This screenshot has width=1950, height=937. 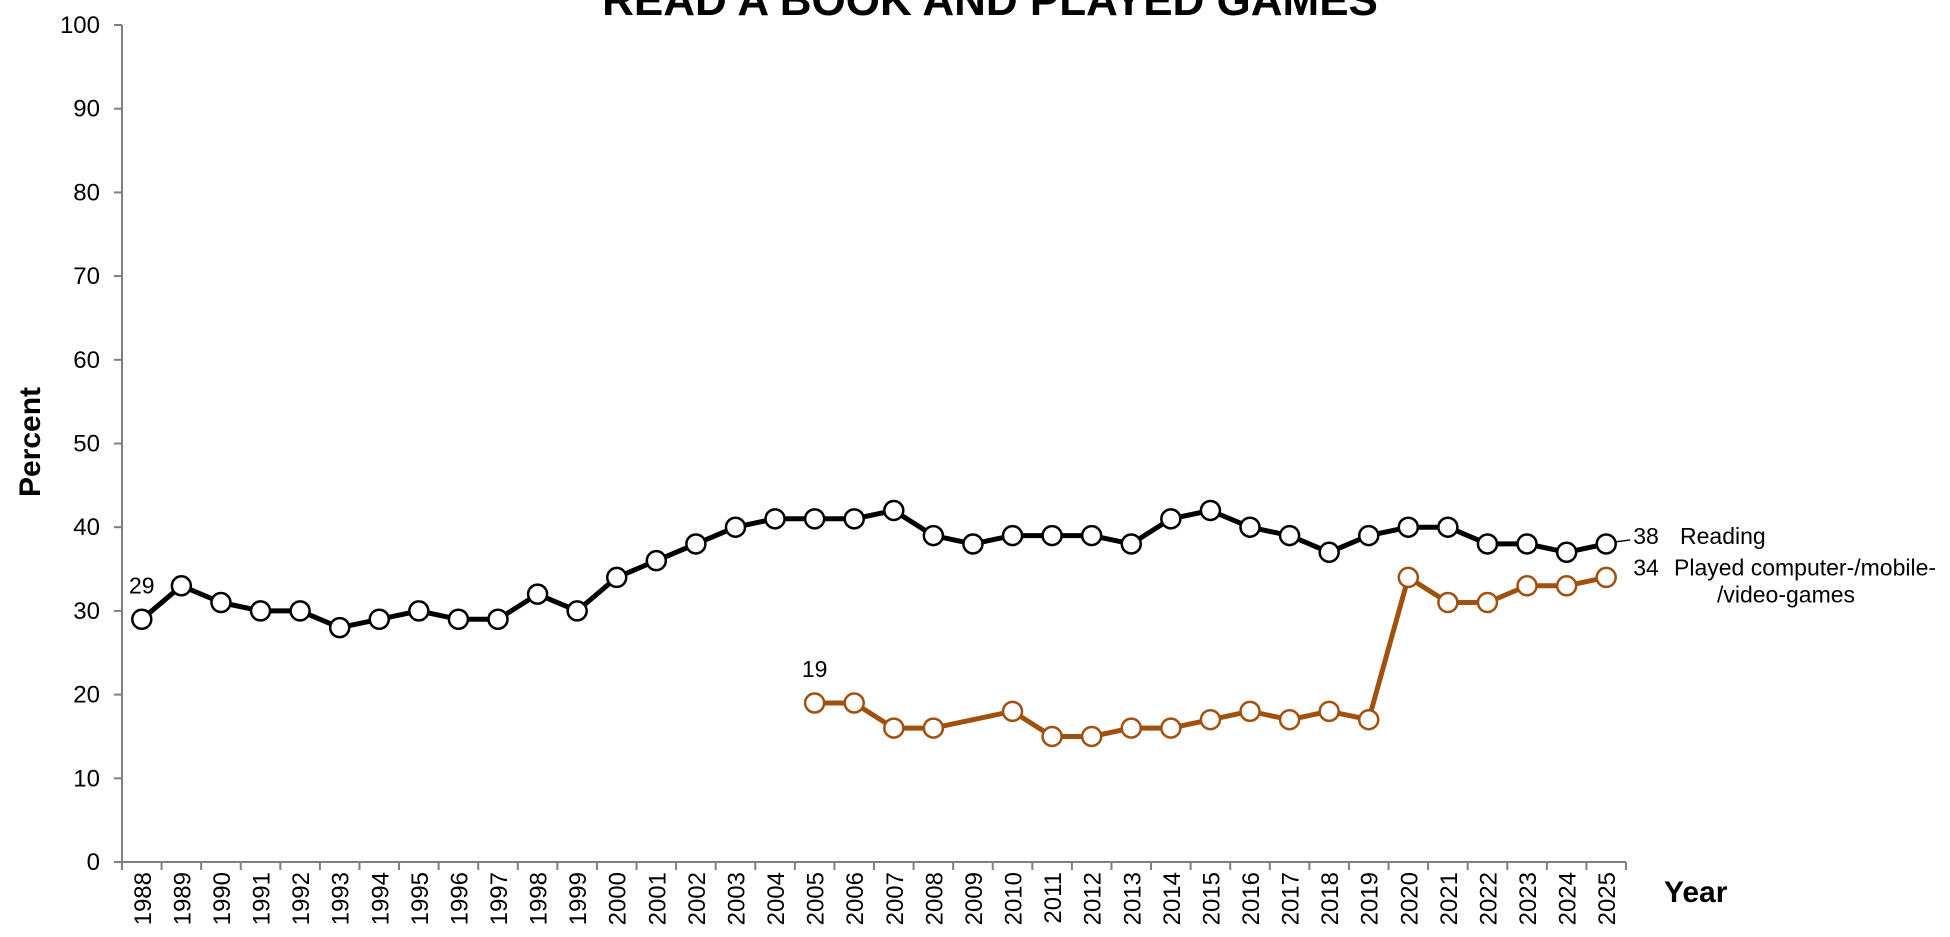 I want to click on x-tick-label: 2018, so click(x=1330, y=898).